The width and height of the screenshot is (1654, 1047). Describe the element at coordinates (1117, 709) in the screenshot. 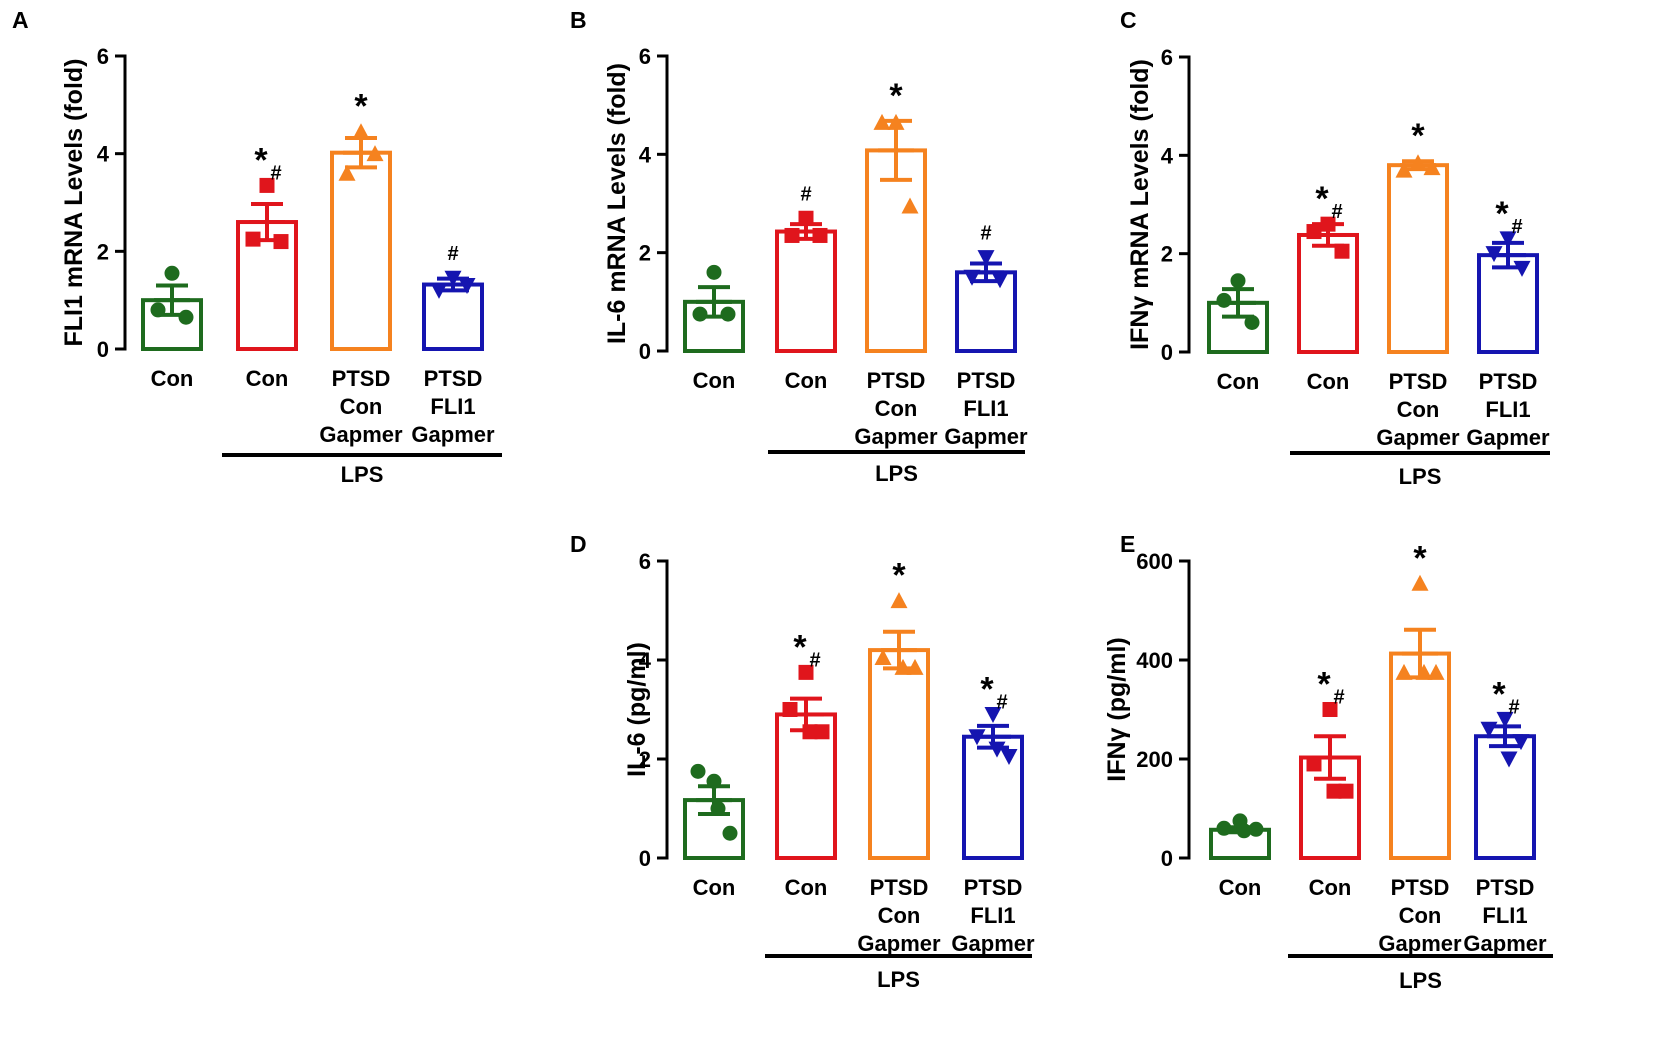

I see `y-axis-title: IFNγ (pg/ml)` at that location.